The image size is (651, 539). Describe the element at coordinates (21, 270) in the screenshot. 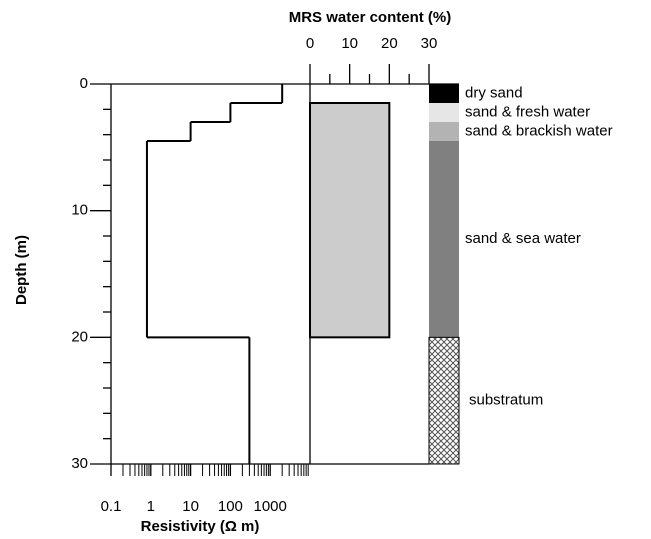

I see `depth-axis-title: Depth (m)` at that location.